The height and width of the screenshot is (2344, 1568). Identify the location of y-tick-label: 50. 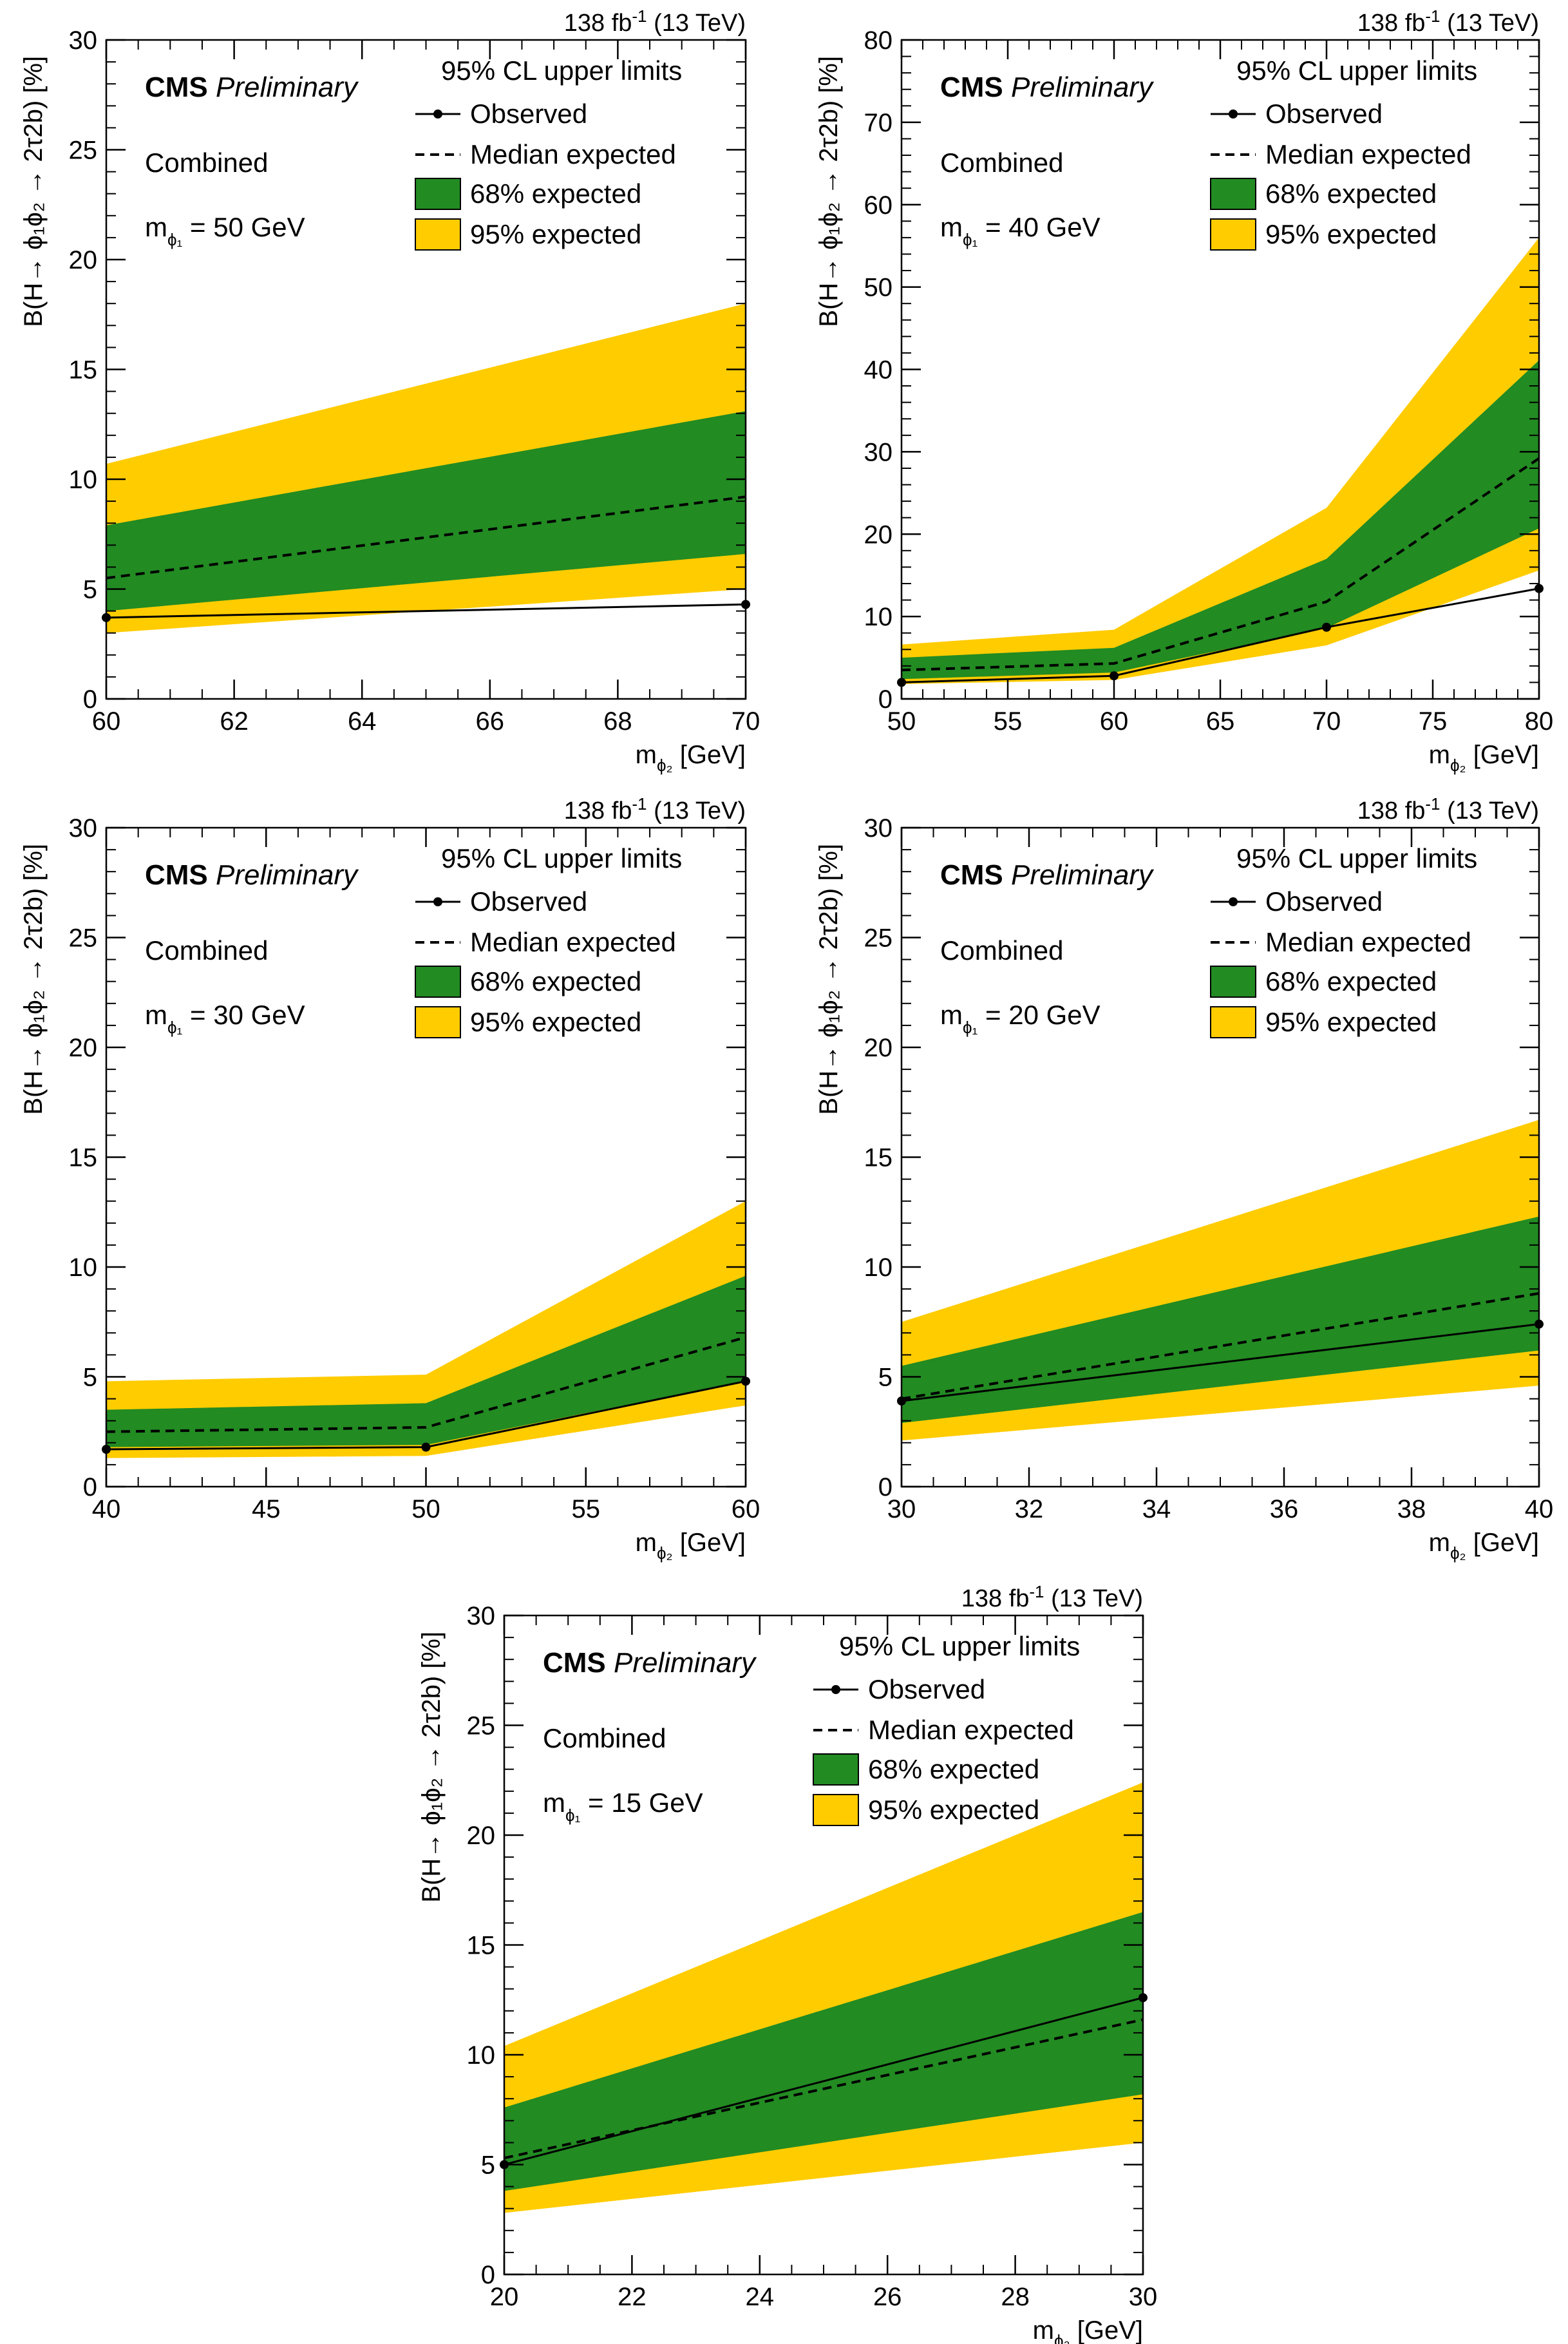
(878, 288).